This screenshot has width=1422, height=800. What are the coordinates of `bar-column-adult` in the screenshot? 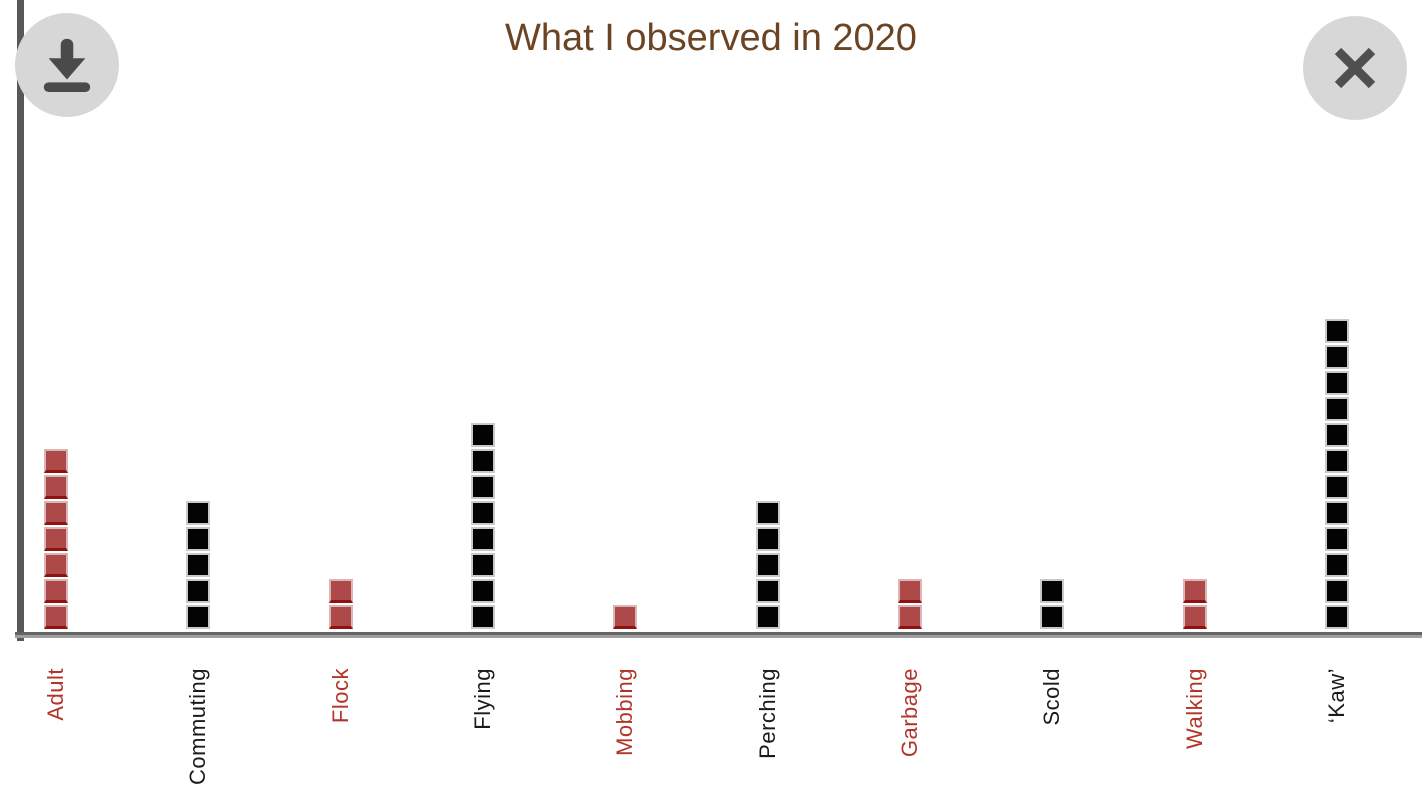 It's located at (63, 315).